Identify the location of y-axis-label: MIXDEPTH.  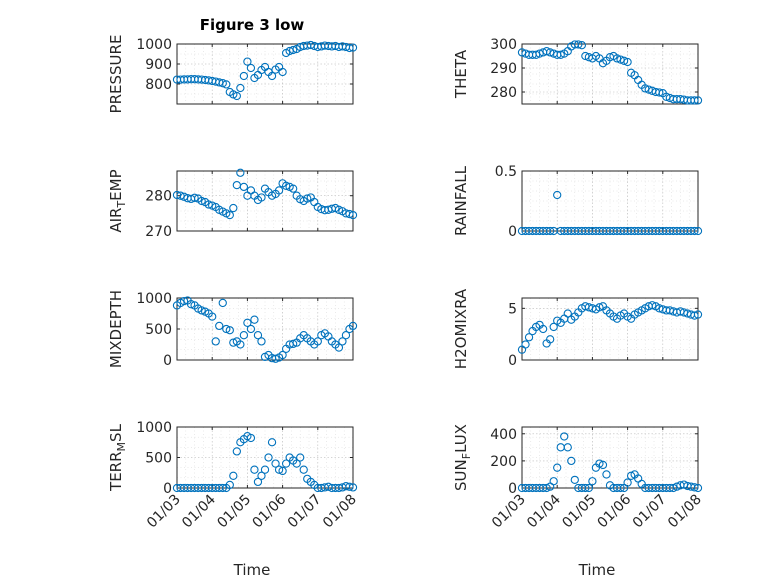
(116, 329).